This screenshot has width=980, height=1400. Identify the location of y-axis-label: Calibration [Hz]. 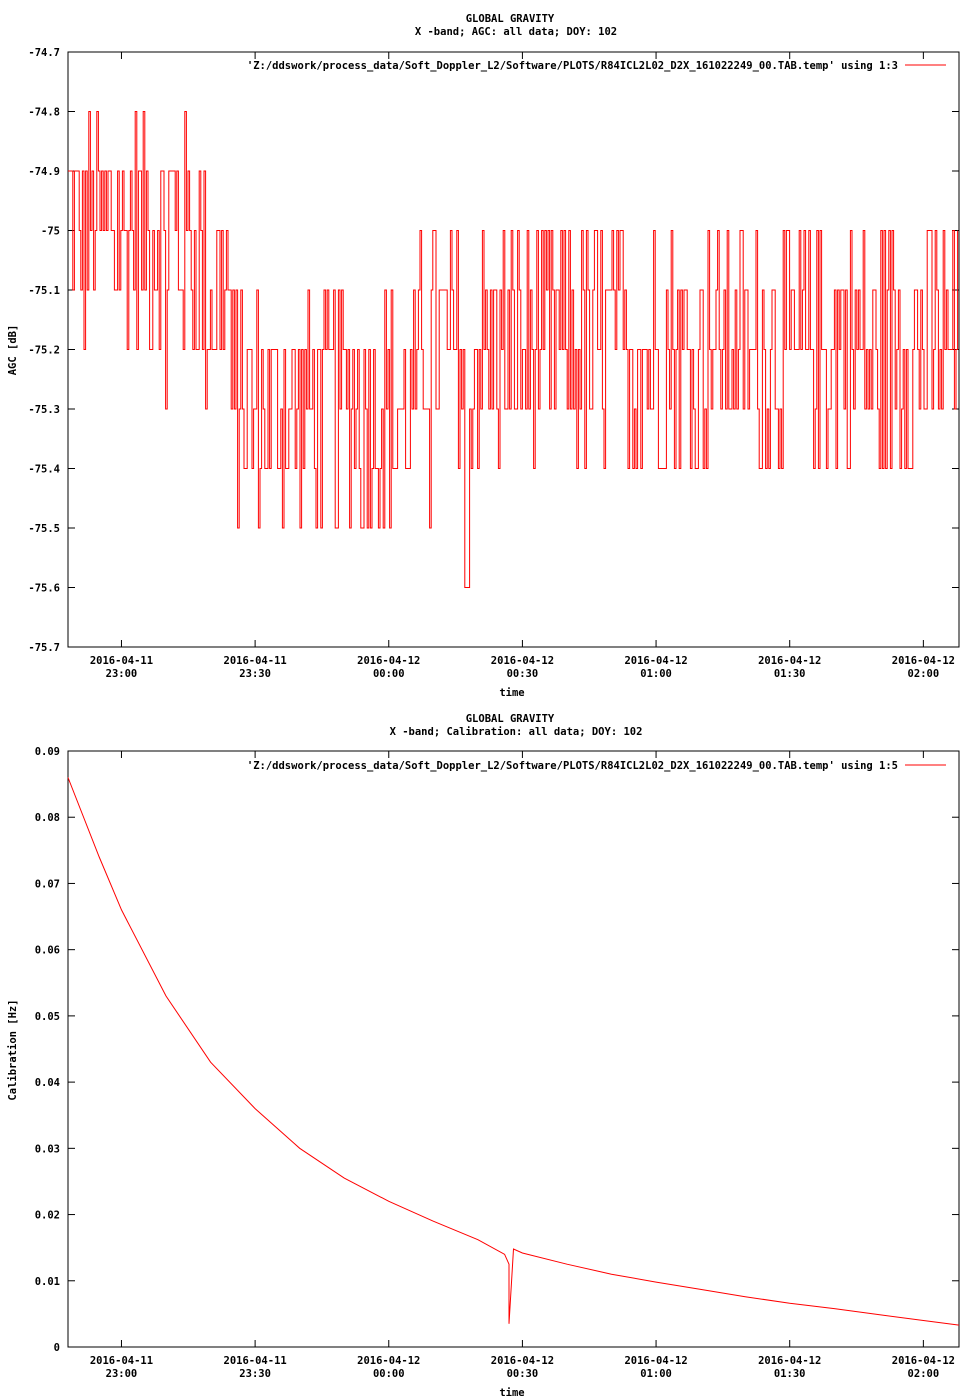
(13, 1049).